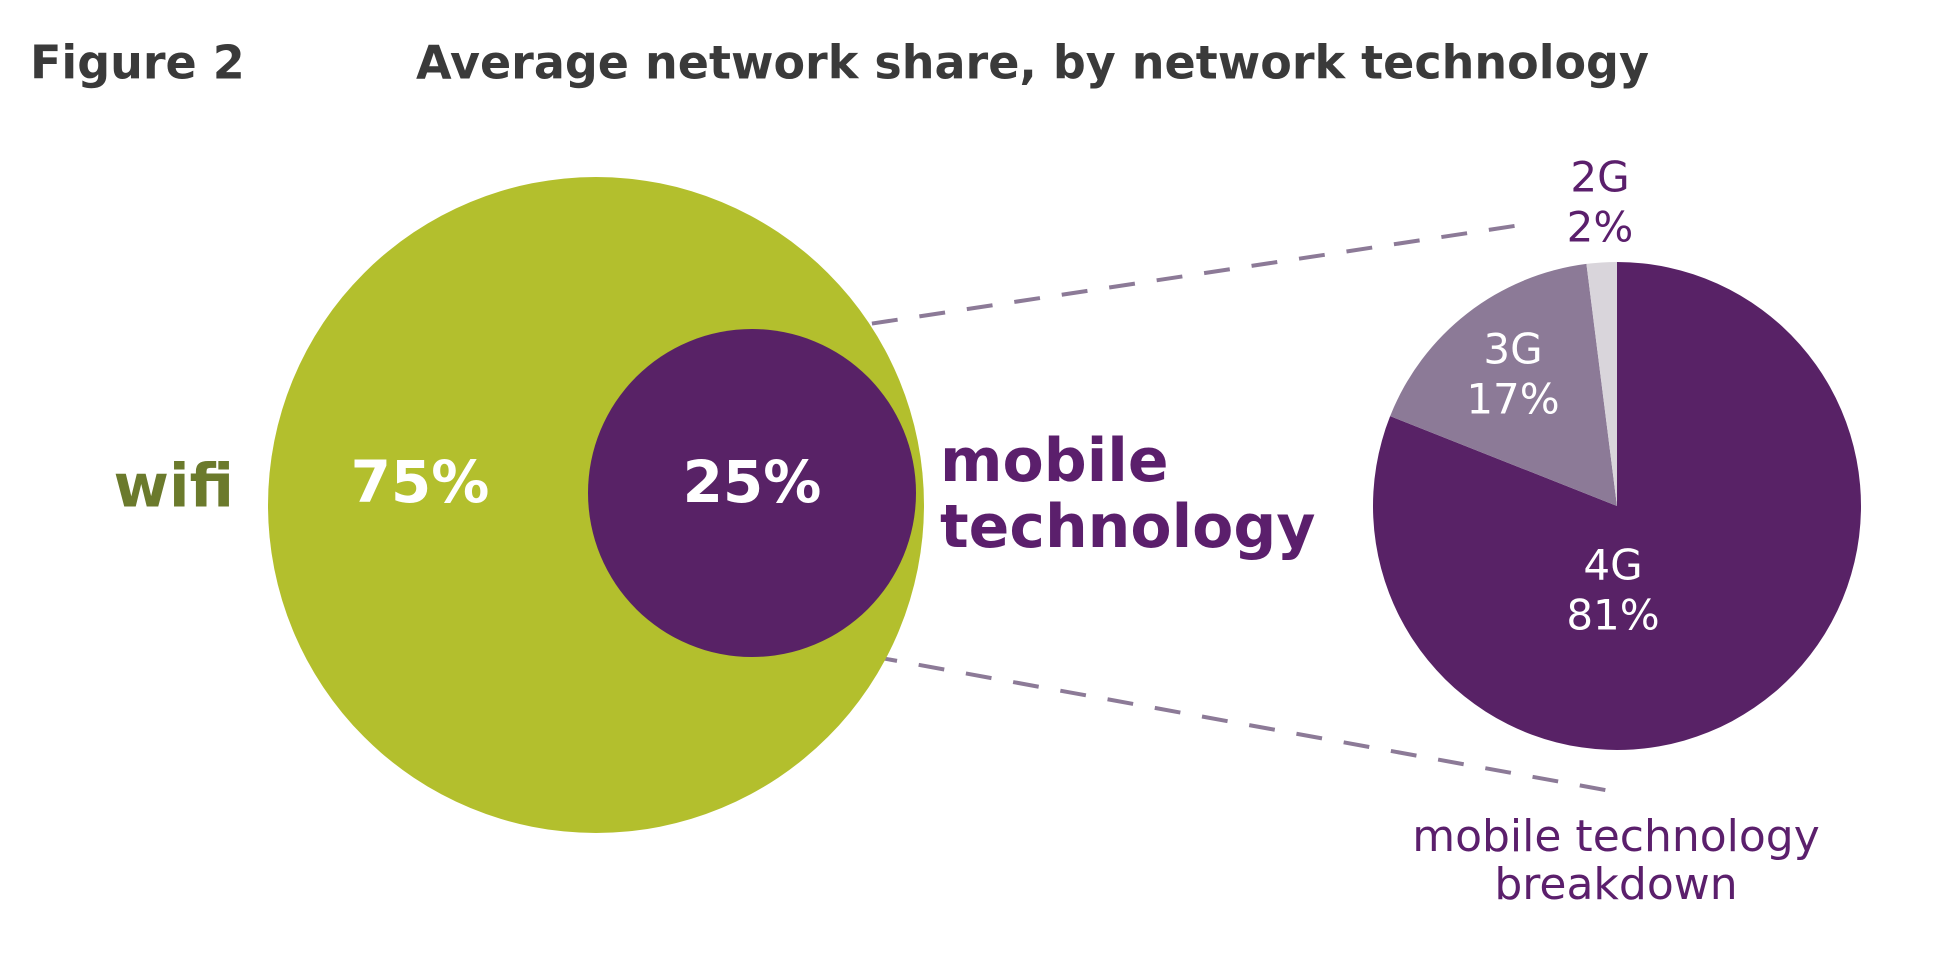 Image resolution: width=1954 pixels, height=972 pixels. I want to click on circle, so click(752, 493).